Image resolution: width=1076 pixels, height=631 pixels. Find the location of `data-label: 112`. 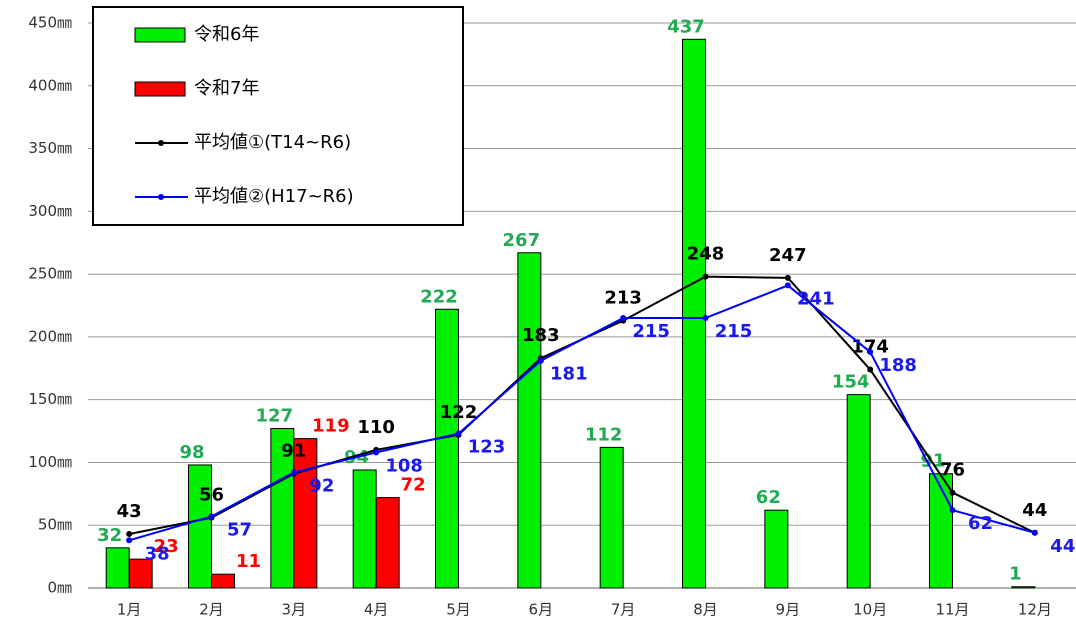

data-label: 112 is located at coordinates (604, 434).